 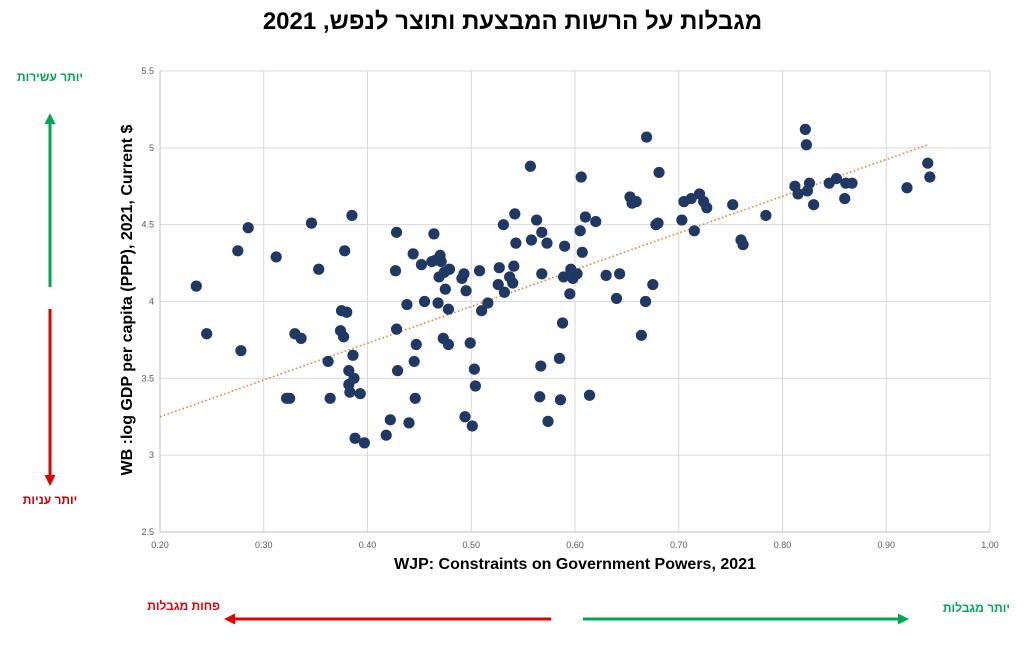 What do you see at coordinates (50, 200) in the screenshot?
I see `arrow-up-green` at bounding box center [50, 200].